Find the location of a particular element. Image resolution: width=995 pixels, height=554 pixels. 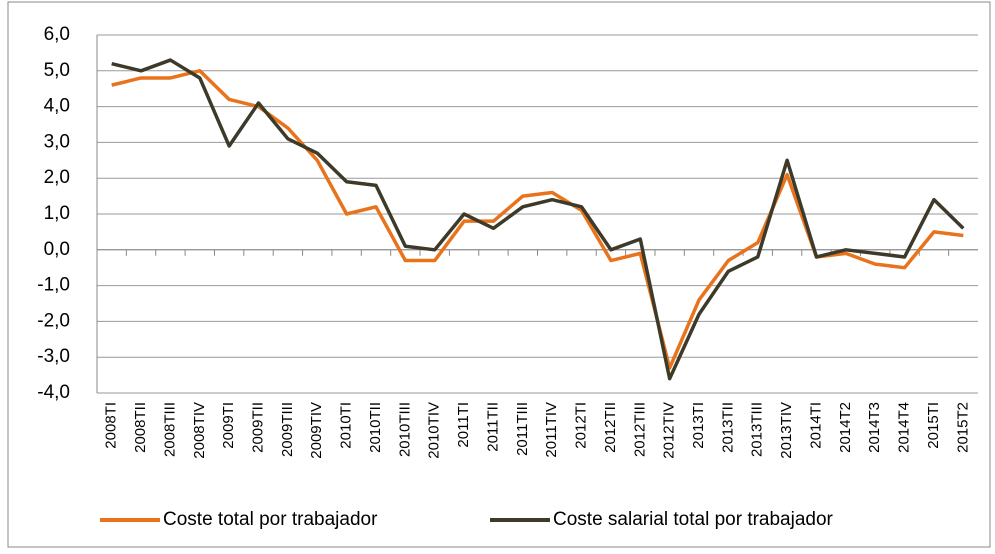

x-tick-label: 2011TIII is located at coordinates (522, 429).